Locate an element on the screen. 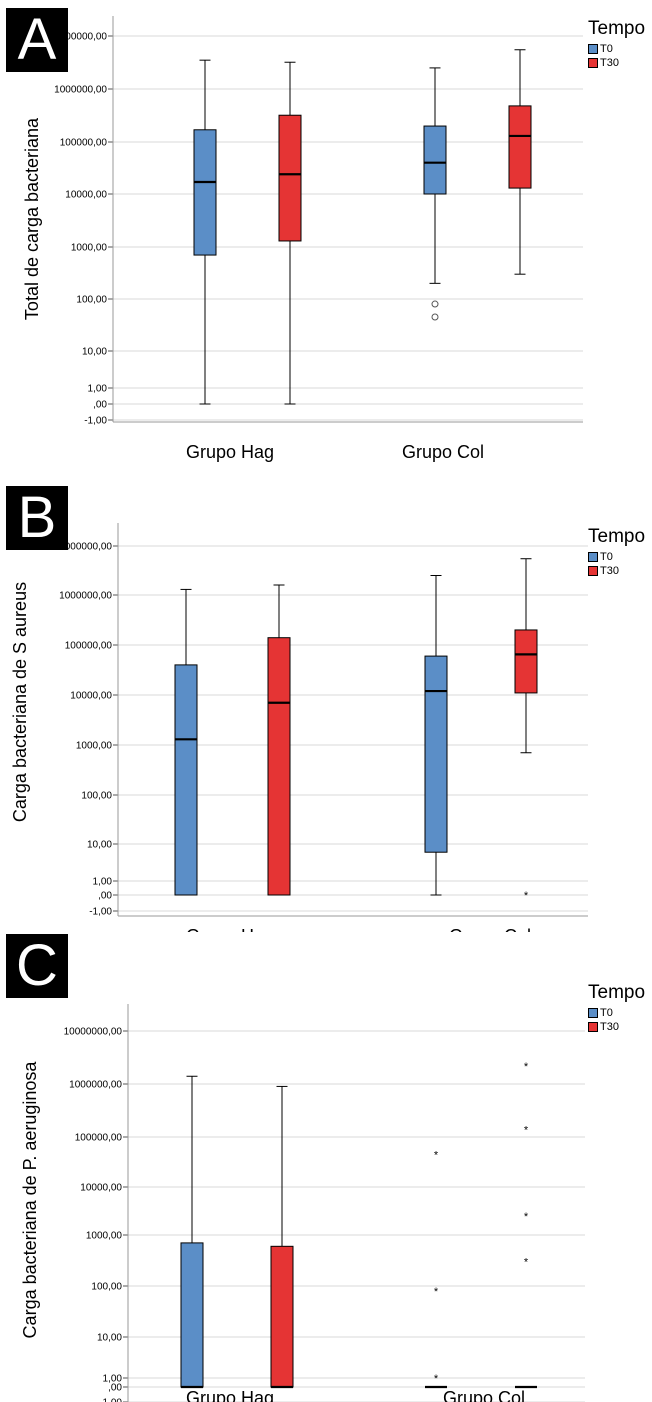  box-t30-1: * is located at coordinates (526, 730).